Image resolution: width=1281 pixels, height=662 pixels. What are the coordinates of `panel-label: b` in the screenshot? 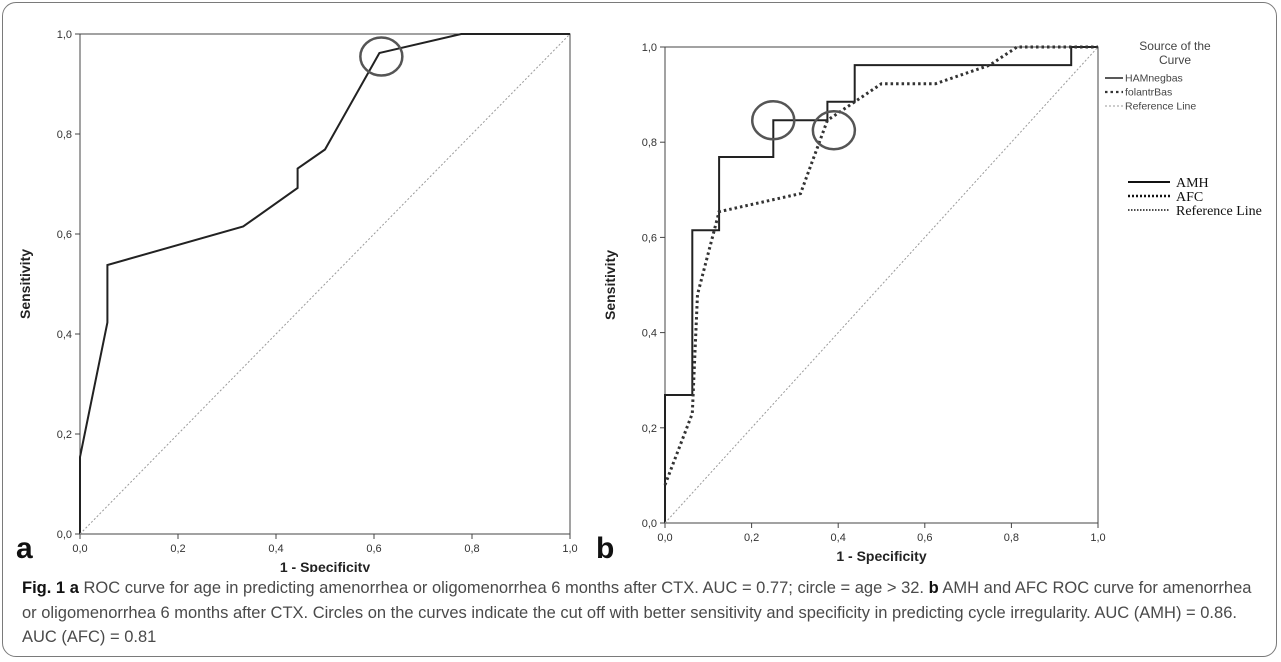 It's located at (605, 548).